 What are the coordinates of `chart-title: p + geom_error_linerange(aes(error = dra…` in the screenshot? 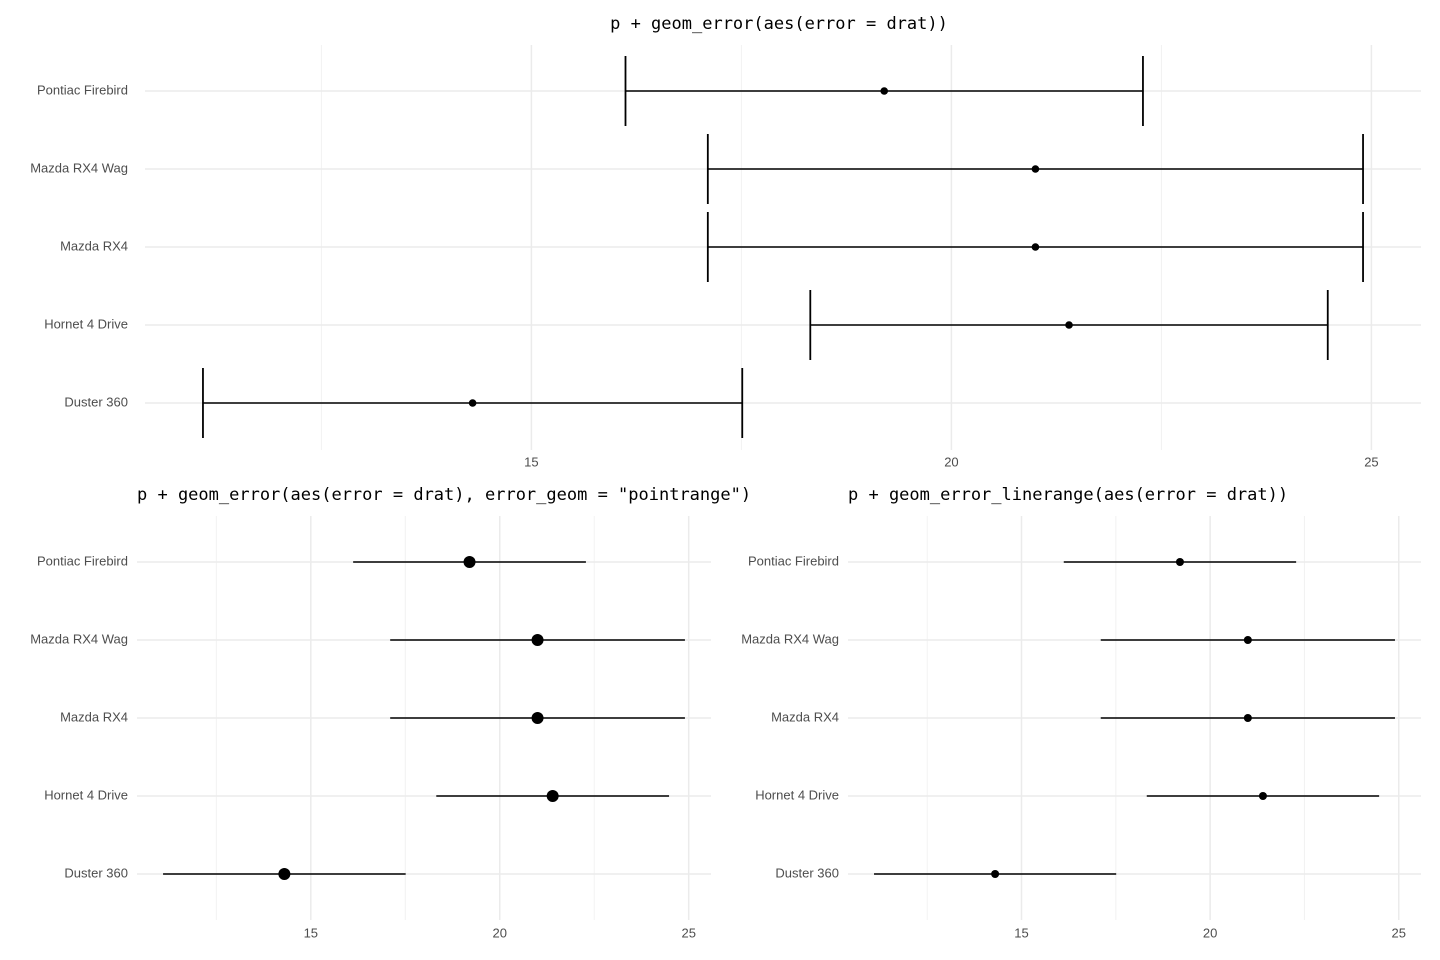 It's located at (1068, 495).